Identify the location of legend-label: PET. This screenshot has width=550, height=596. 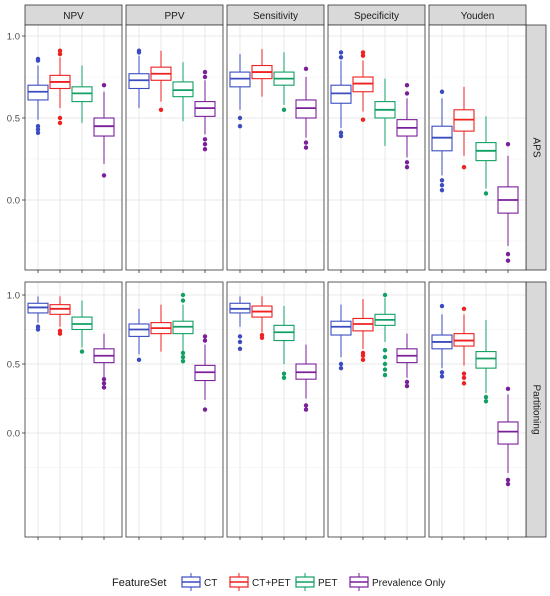
(327, 583).